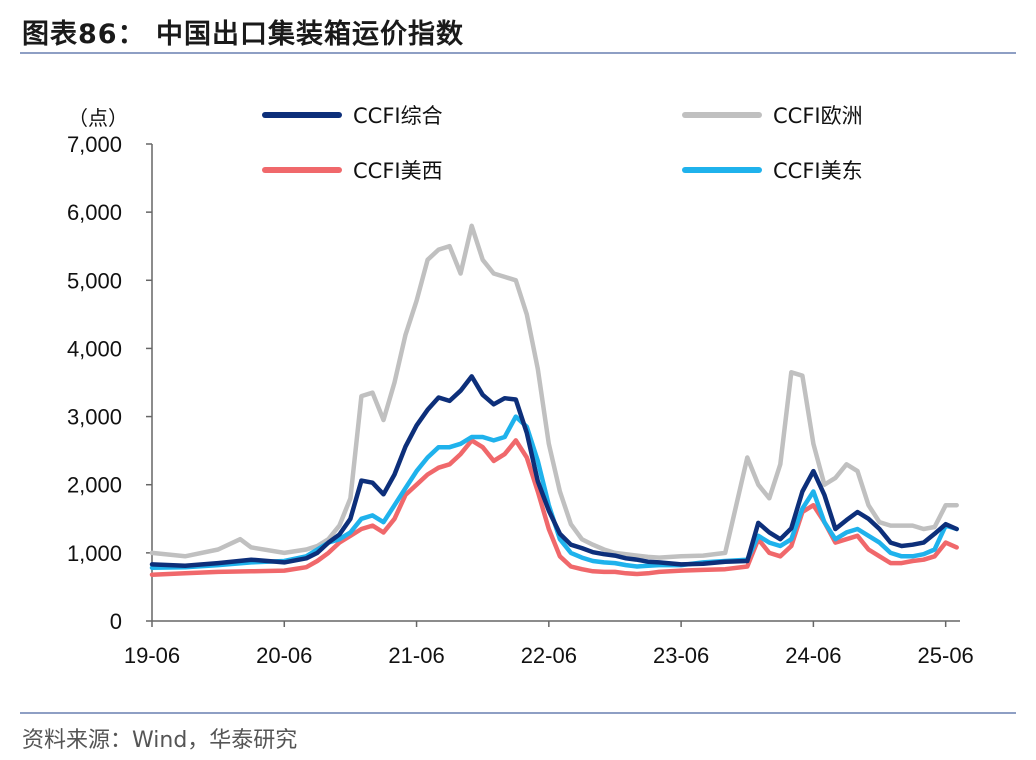  What do you see at coordinates (94, 212) in the screenshot?
I see `y-tick-label: 6,000` at bounding box center [94, 212].